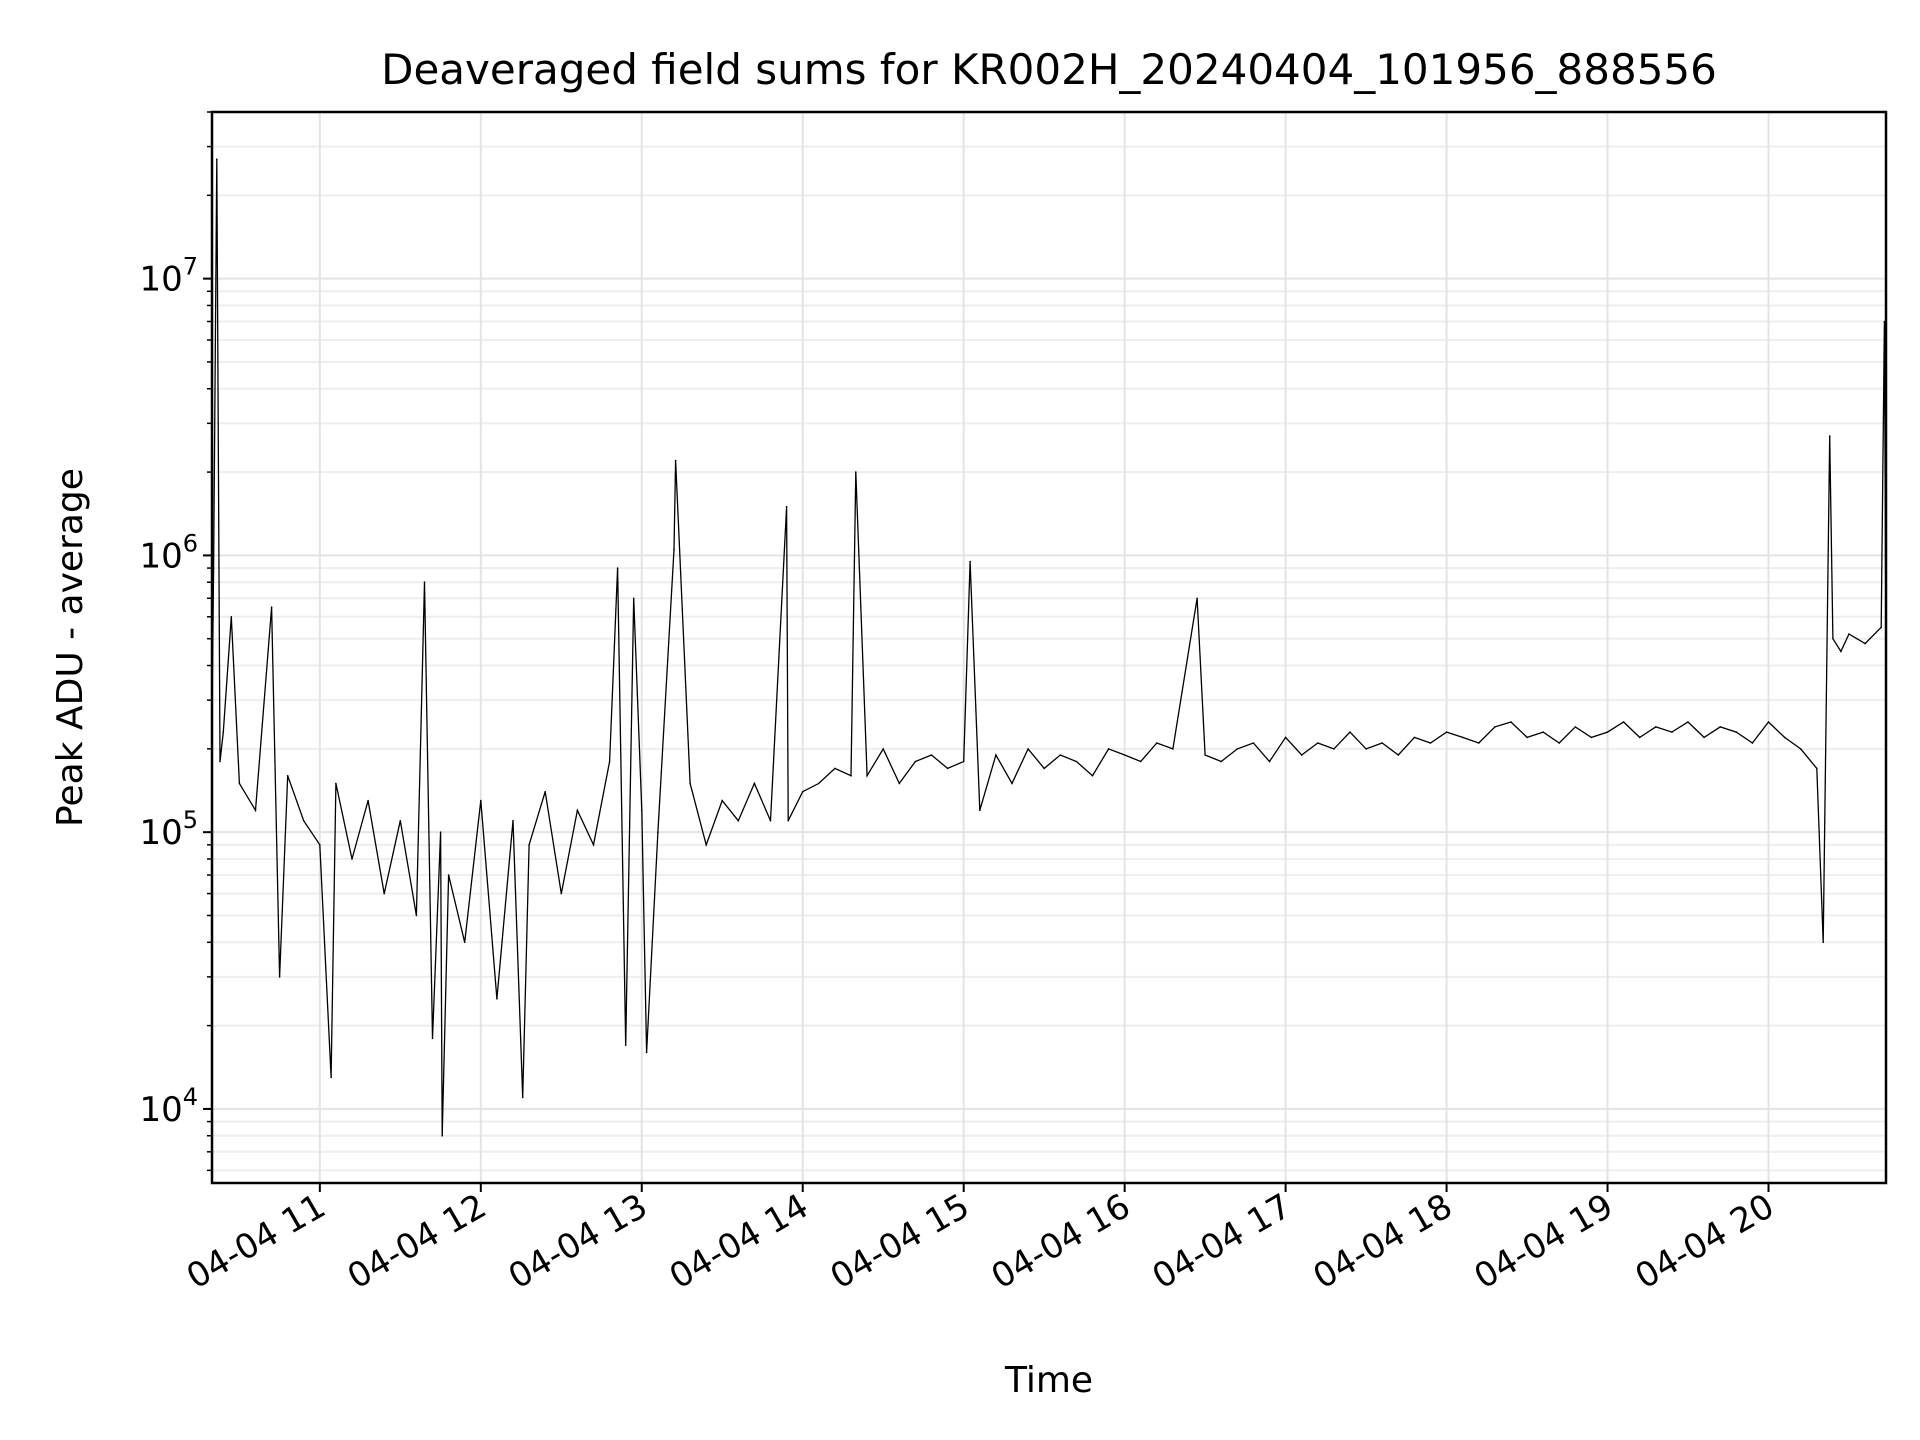 The image size is (1920, 1440). Describe the element at coordinates (900, 1241) in the screenshot. I see `x-tick-label: 04-04 15` at that location.